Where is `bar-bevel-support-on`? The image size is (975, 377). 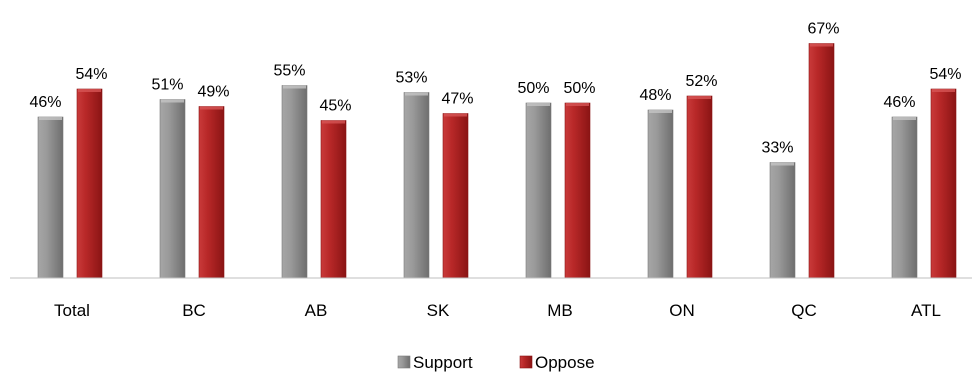 bar-bevel-support-on is located at coordinates (660, 111).